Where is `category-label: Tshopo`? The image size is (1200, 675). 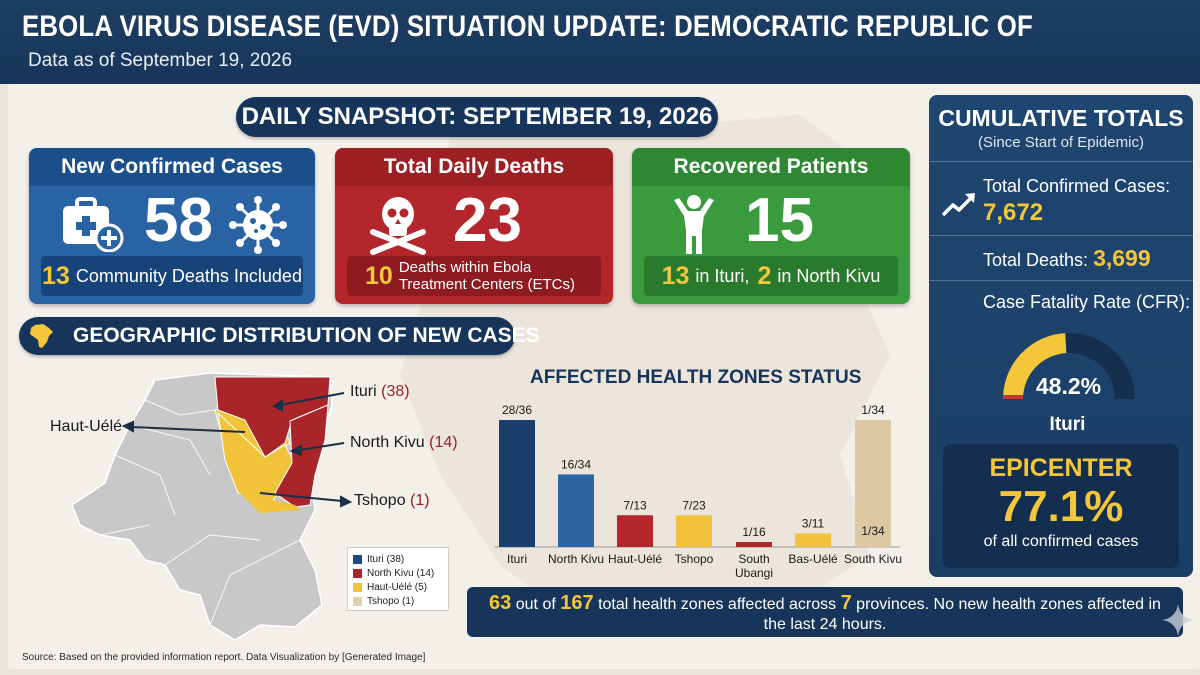 category-label: Tshopo is located at coordinates (694, 559).